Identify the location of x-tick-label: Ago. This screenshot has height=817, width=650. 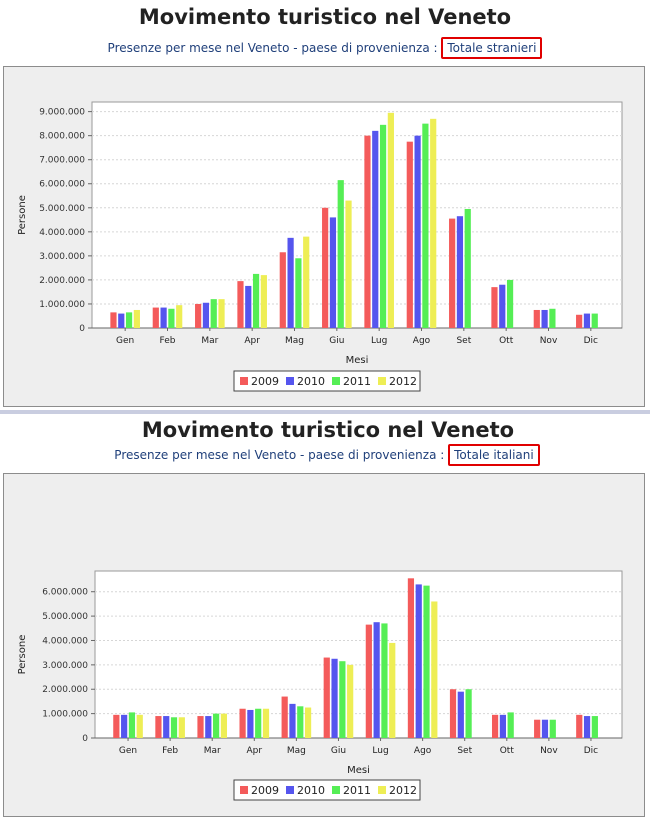
(423, 751).